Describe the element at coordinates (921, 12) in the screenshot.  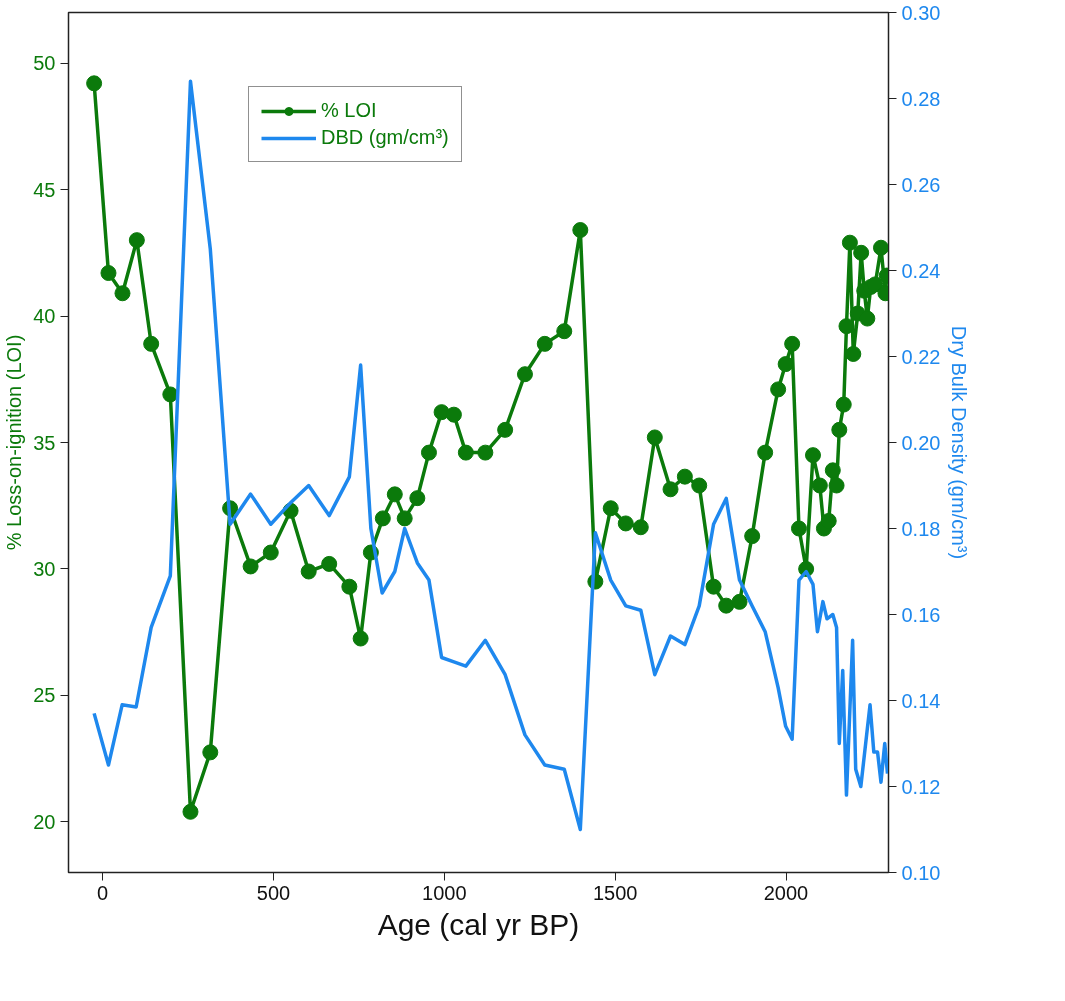
I see `y2-tick-label: 0.30` at that location.